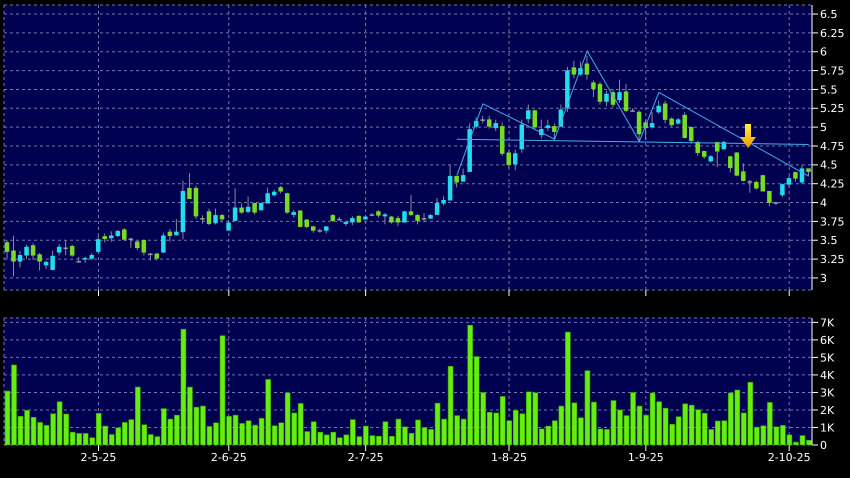 The image size is (850, 478). What do you see at coordinates (827, 340) in the screenshot?
I see `y-tick-label: 6K` at bounding box center [827, 340].